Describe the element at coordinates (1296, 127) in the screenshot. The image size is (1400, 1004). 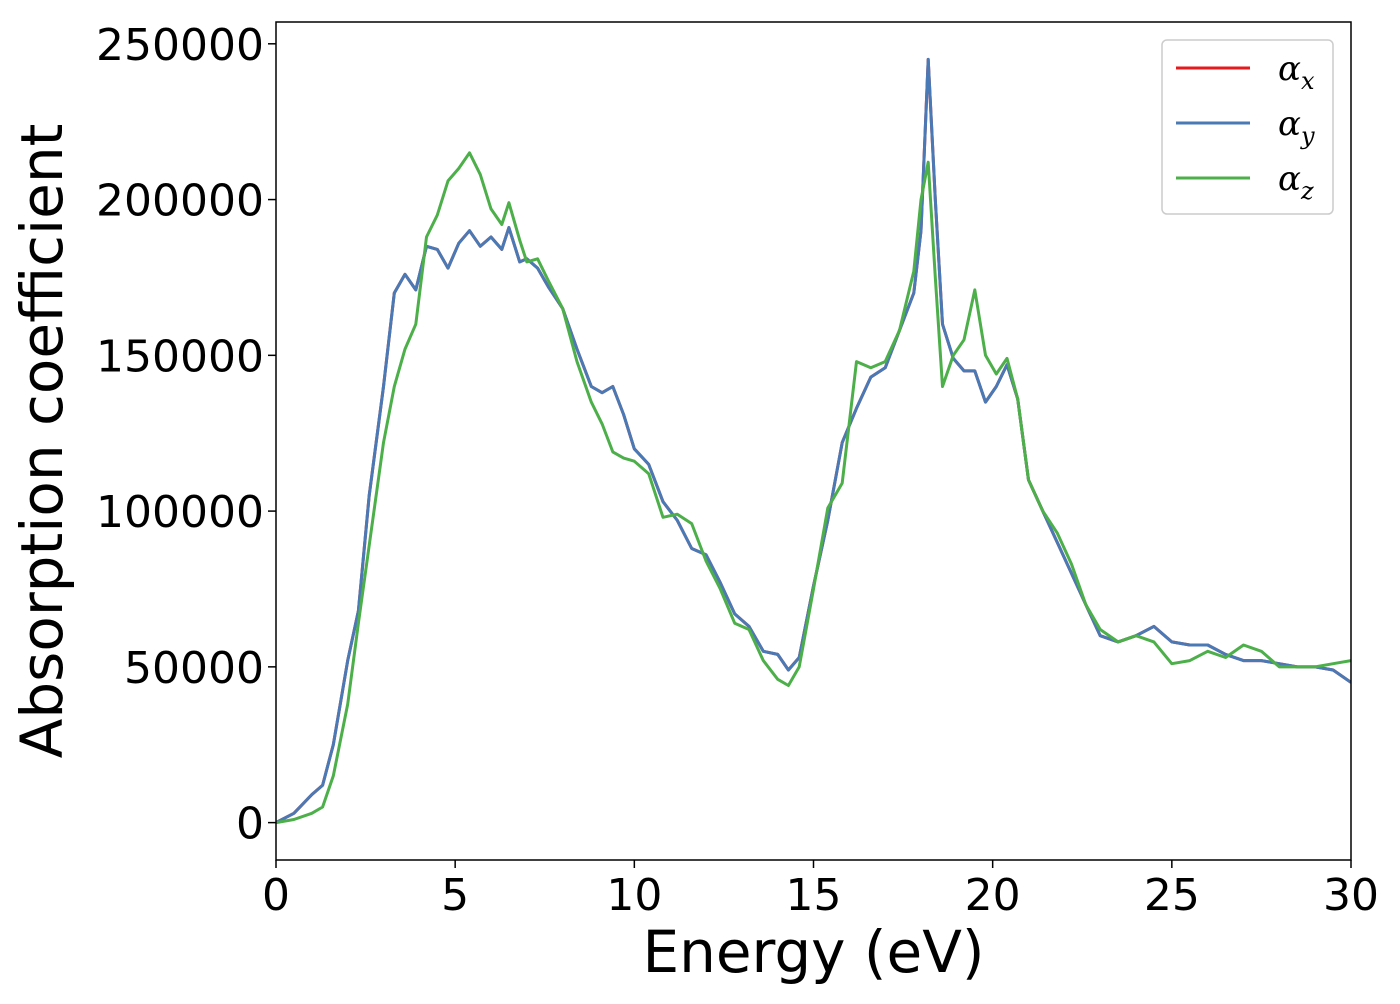
I see `legend-label-y: αy` at that location.